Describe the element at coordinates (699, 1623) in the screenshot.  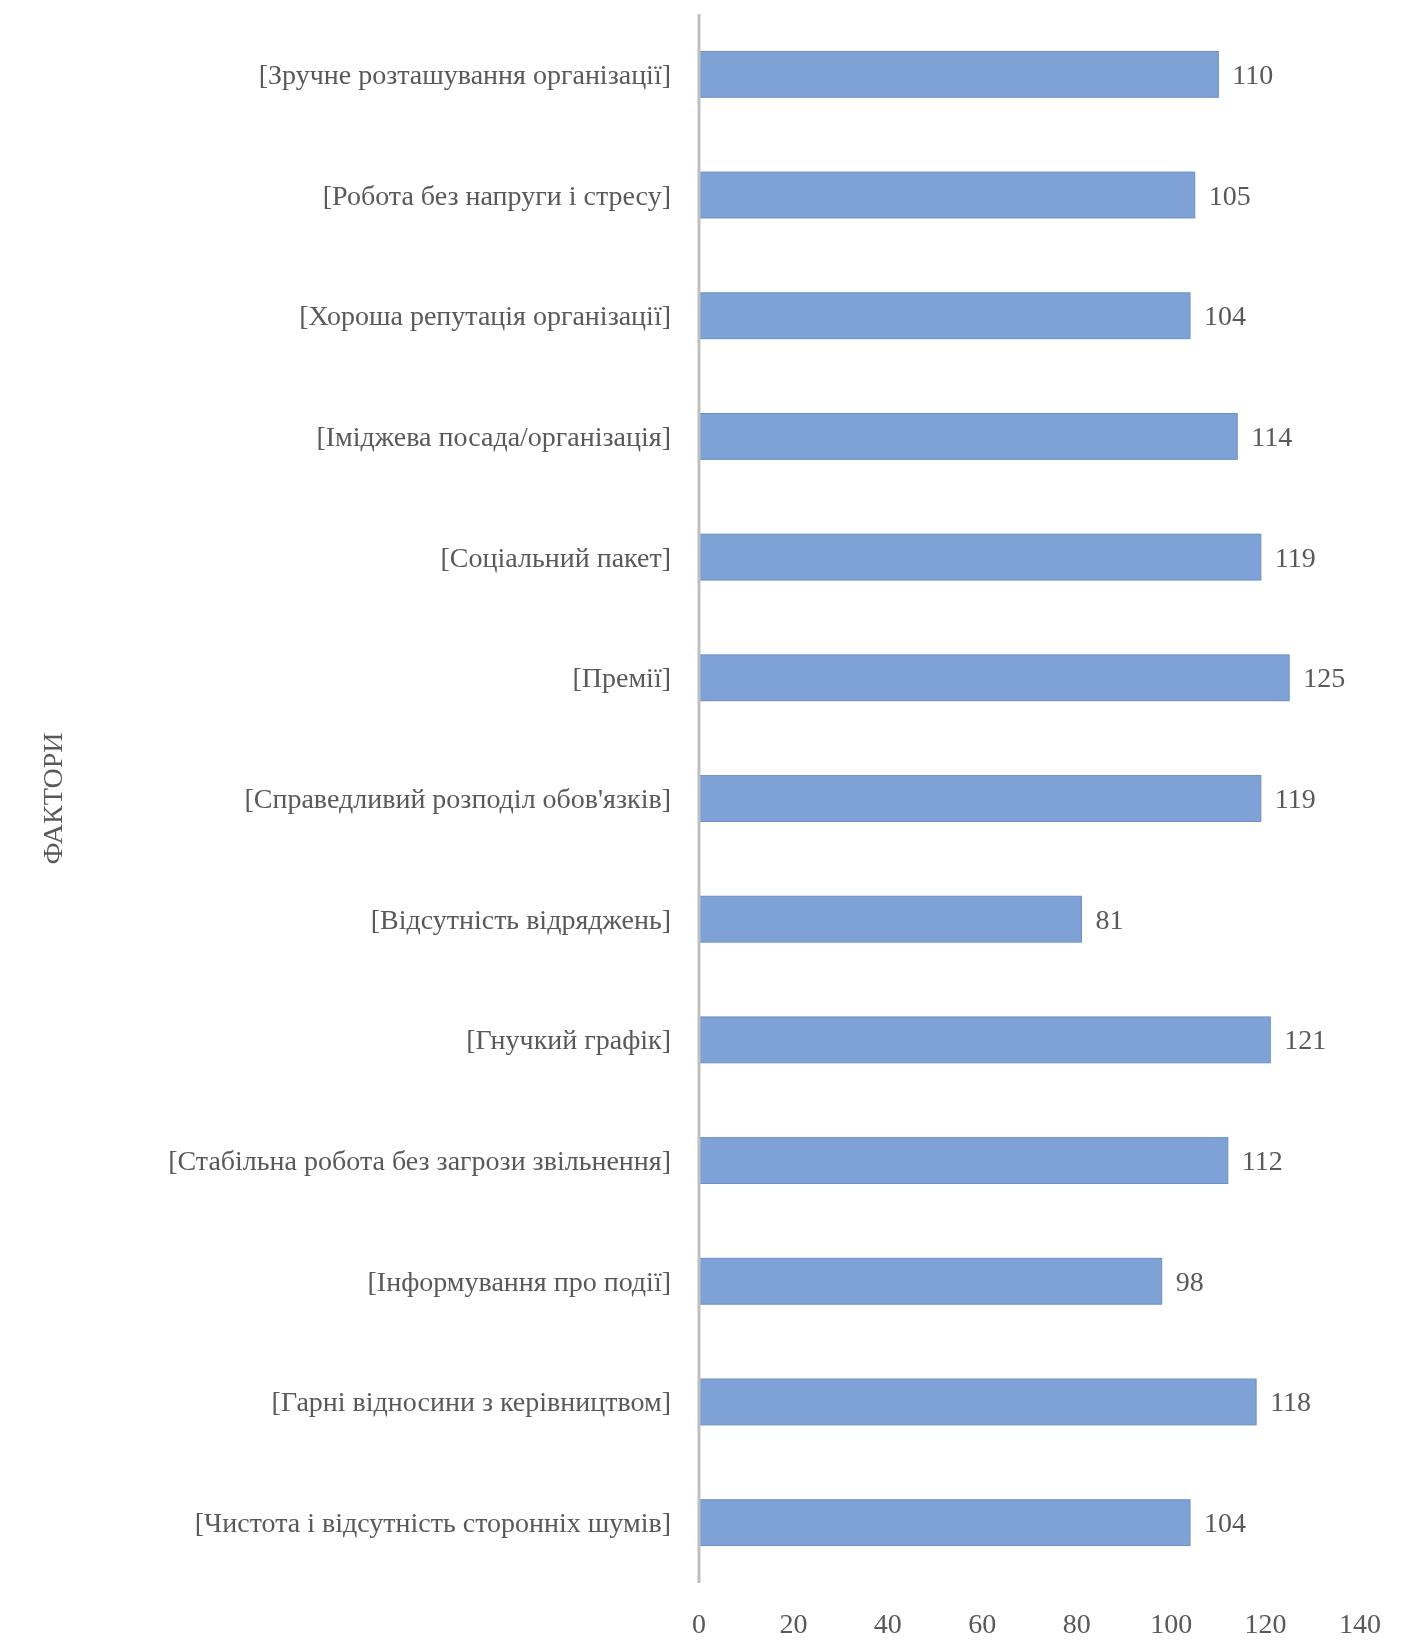
I see `x-tick-label: 0` at that location.